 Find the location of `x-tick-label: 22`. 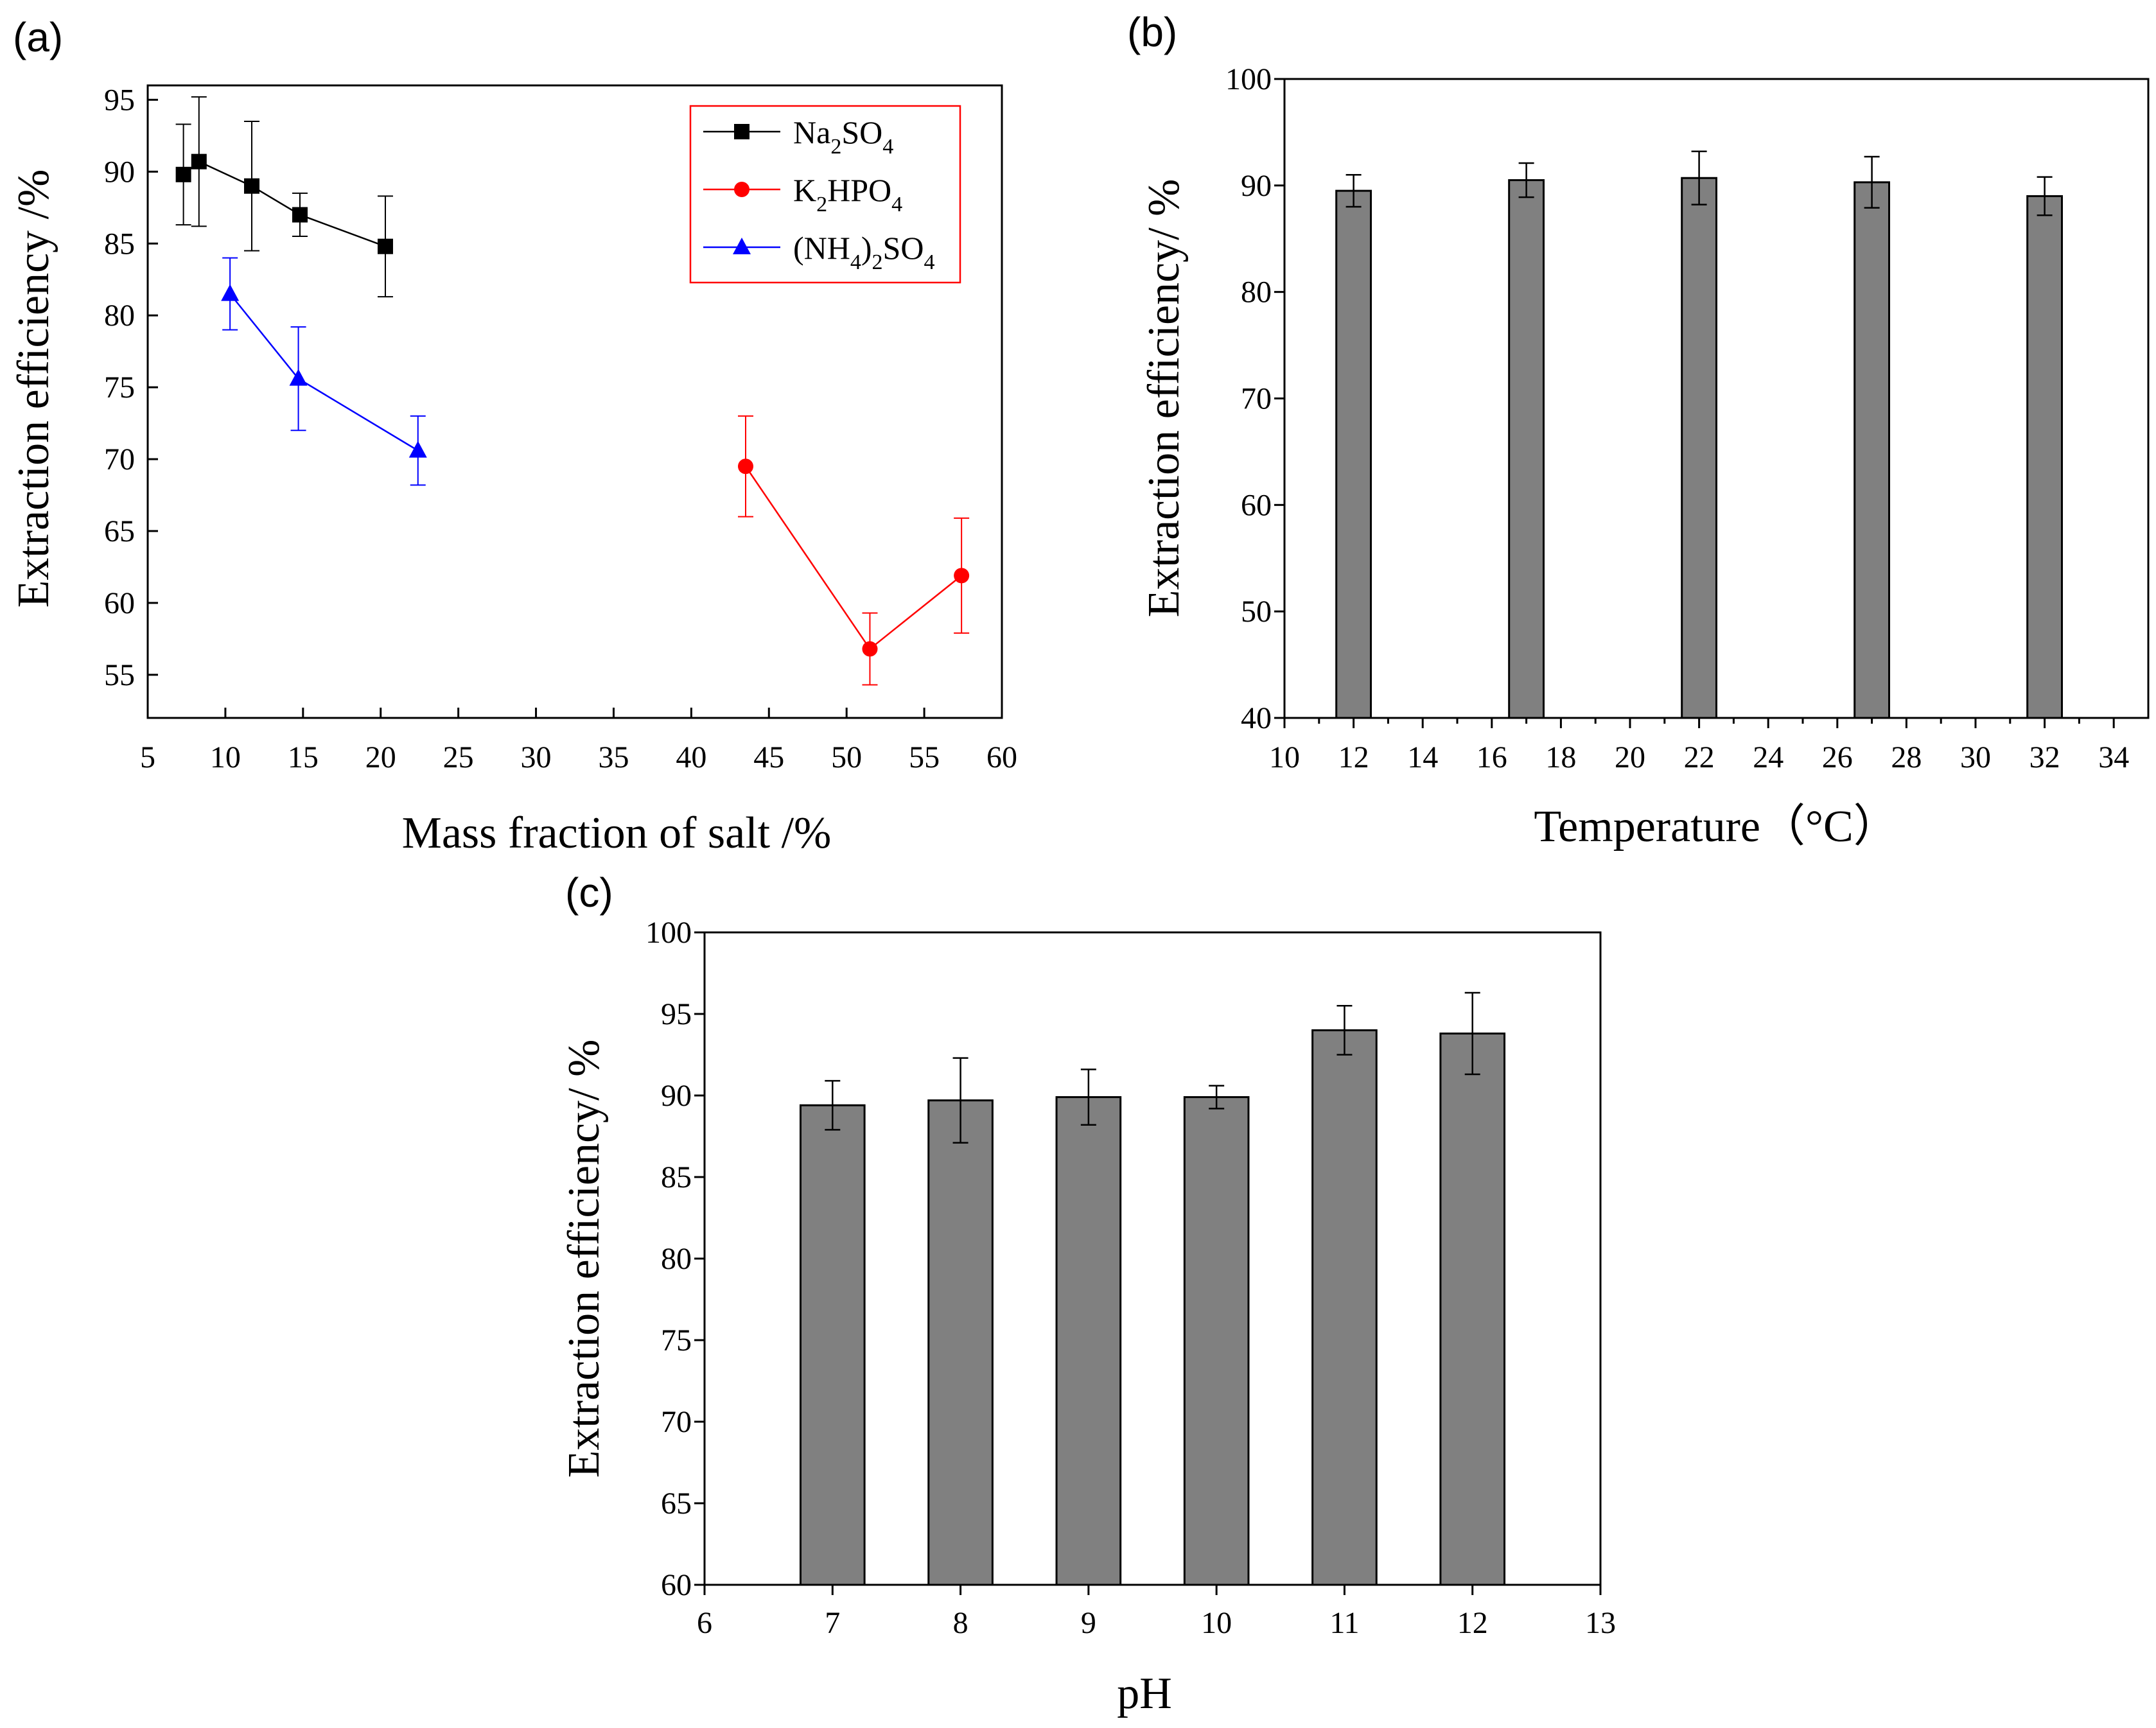

x-tick-label: 22 is located at coordinates (1699, 757).